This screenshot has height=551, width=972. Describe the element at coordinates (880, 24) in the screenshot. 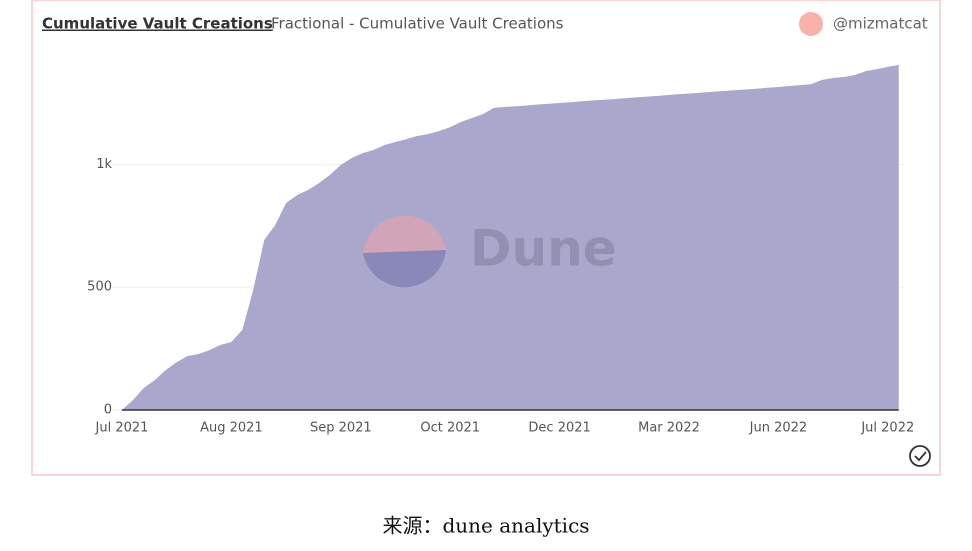

I see `author: @mizmatcat` at that location.